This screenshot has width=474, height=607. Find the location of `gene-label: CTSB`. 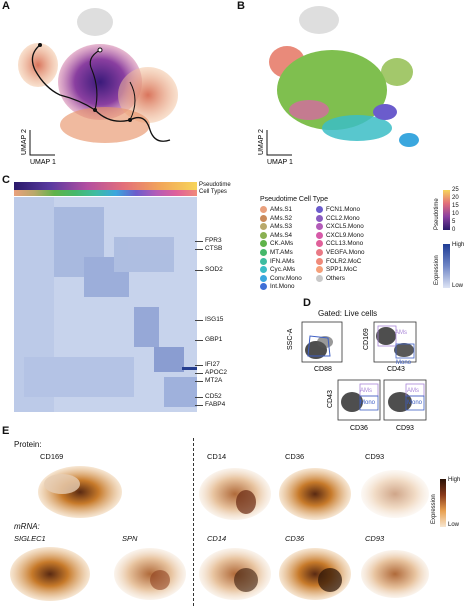

gene-label: CTSB is located at coordinates (208, 248).